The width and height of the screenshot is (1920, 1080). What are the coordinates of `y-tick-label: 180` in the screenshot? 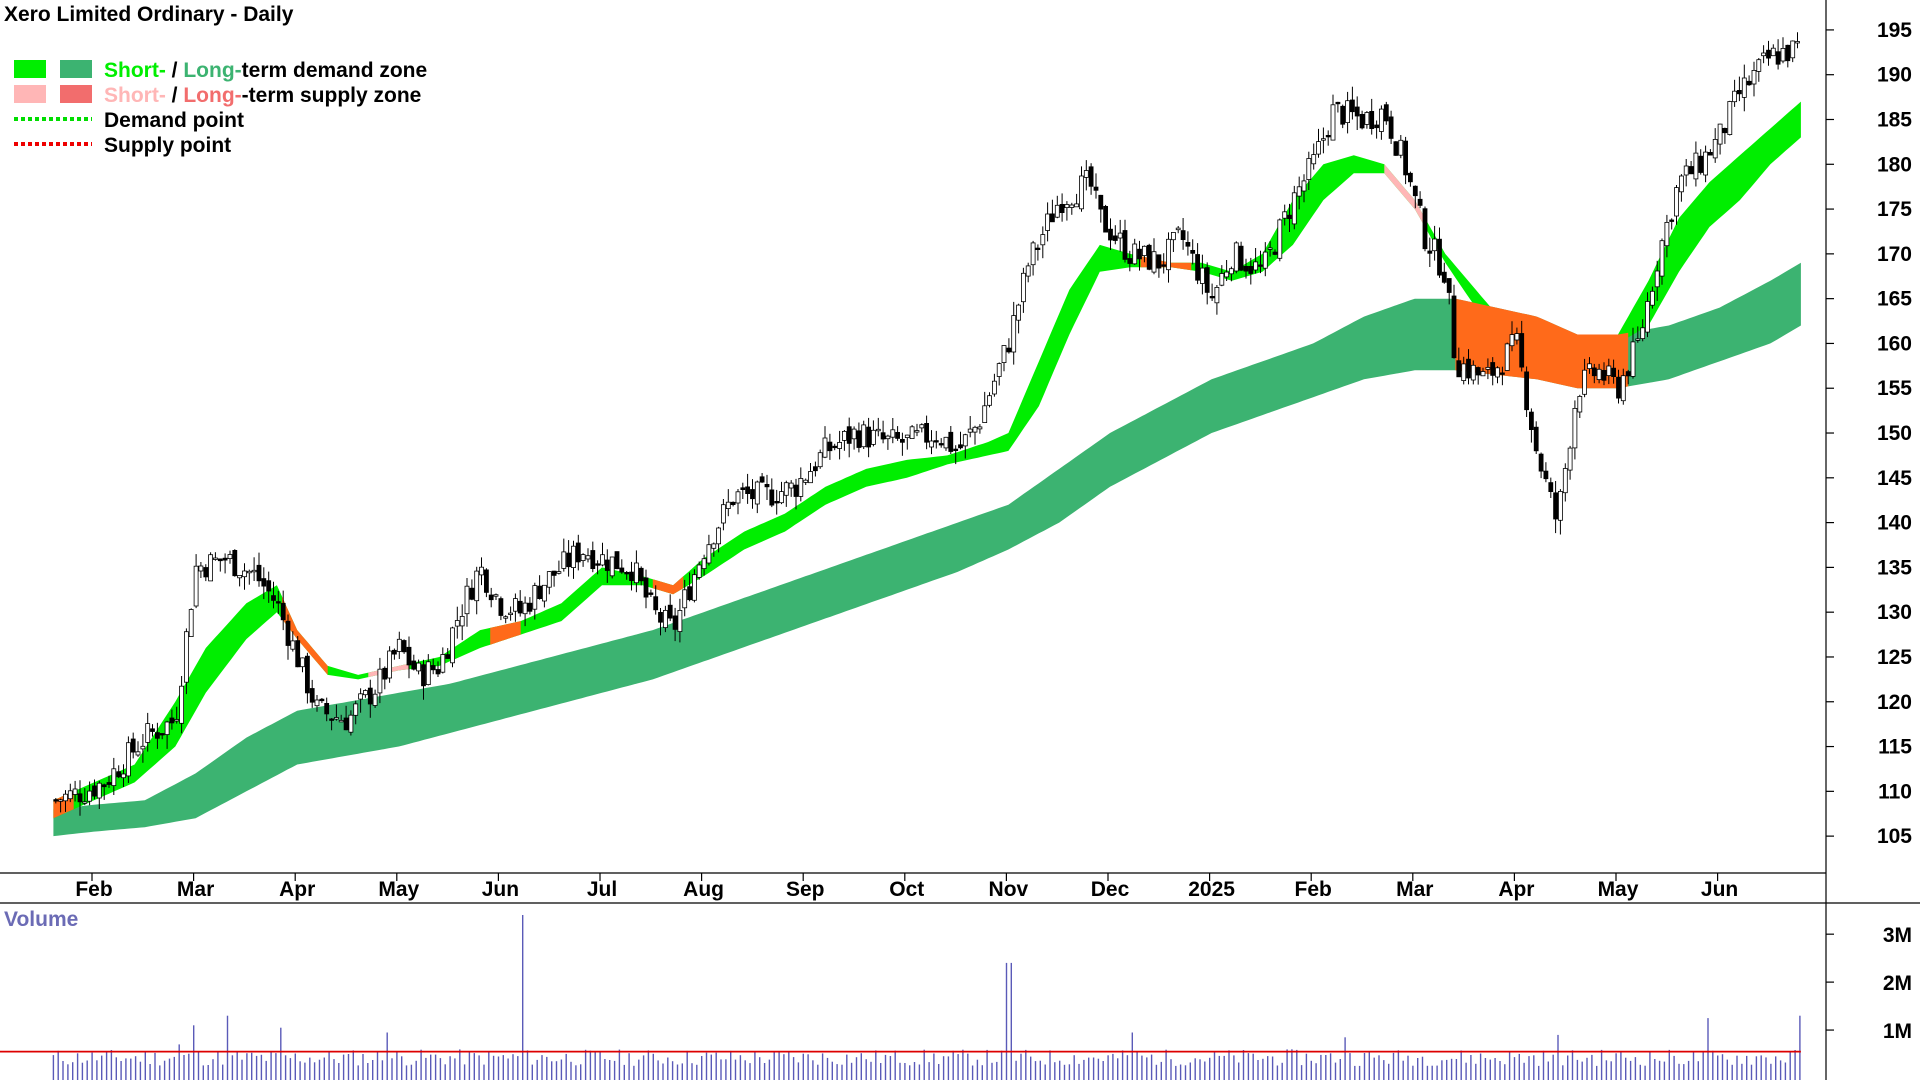 It's located at (1894, 164).